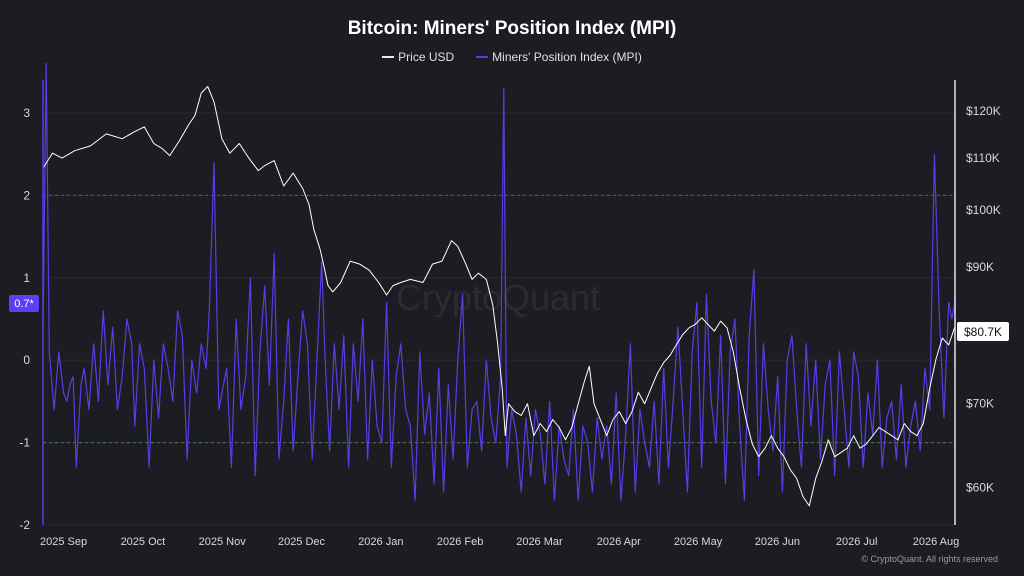 The width and height of the screenshot is (1024, 576). What do you see at coordinates (567, 57) in the screenshot?
I see `legend-mpi-label: Miners' Position Index (MPI)` at bounding box center [567, 57].